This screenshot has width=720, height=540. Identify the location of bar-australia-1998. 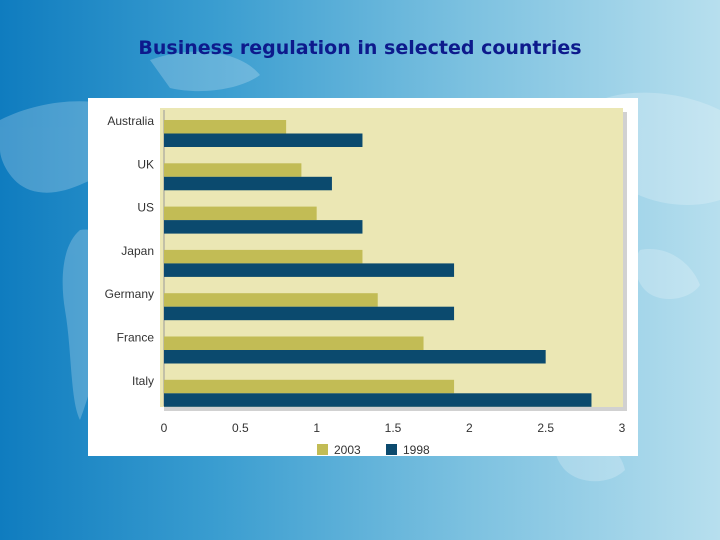
(263, 140).